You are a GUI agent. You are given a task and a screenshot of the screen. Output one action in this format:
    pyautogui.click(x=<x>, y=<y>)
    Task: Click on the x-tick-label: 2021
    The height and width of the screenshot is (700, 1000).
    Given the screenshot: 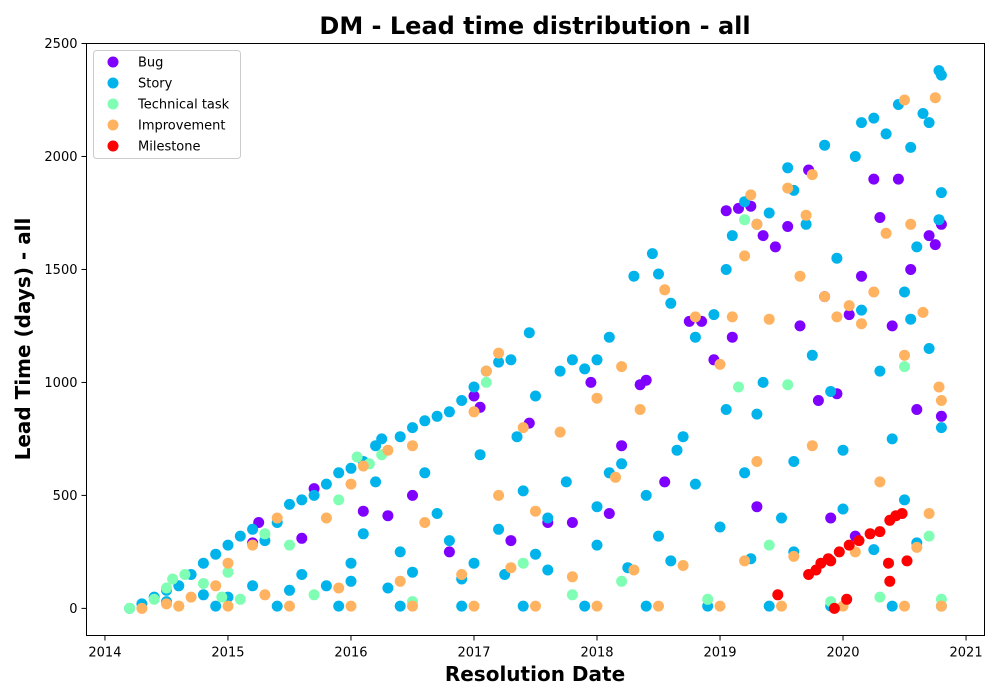 What is the action you would take?
    pyautogui.click(x=966, y=653)
    